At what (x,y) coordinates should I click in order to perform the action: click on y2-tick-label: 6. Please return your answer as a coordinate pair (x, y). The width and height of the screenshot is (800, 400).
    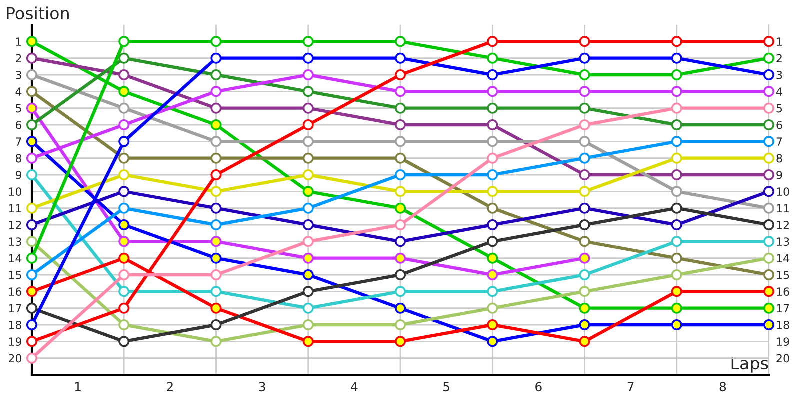
    Looking at the image, I should click on (779, 125).